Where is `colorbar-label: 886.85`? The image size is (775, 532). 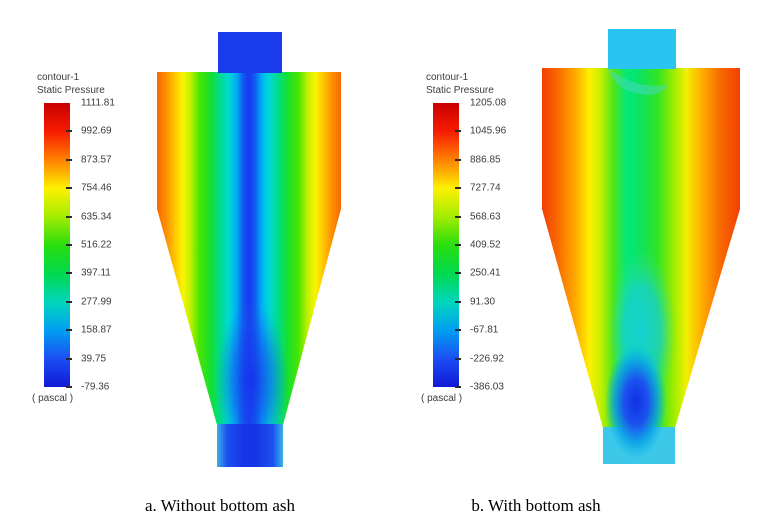 colorbar-label: 886.85 is located at coordinates (485, 160).